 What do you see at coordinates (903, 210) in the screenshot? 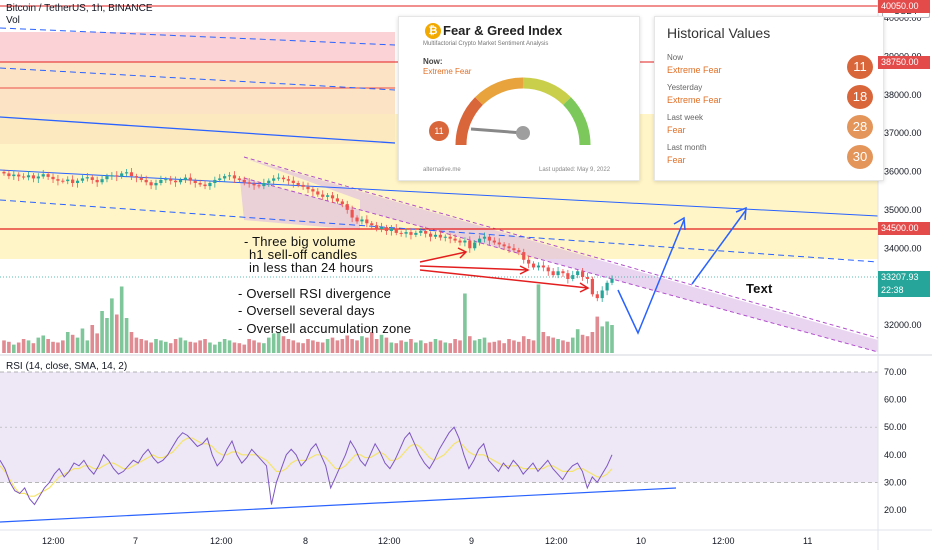
I see `price-tick-label: 35000.00` at bounding box center [903, 210].